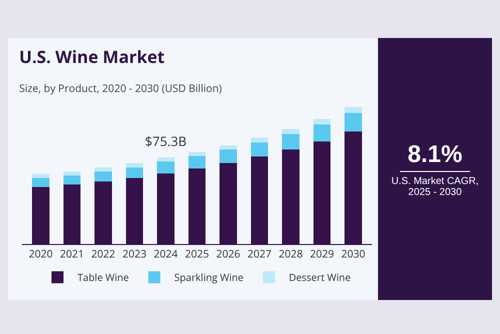  Describe the element at coordinates (40, 255) in the screenshot. I see `x-tick-label: 2020` at that location.